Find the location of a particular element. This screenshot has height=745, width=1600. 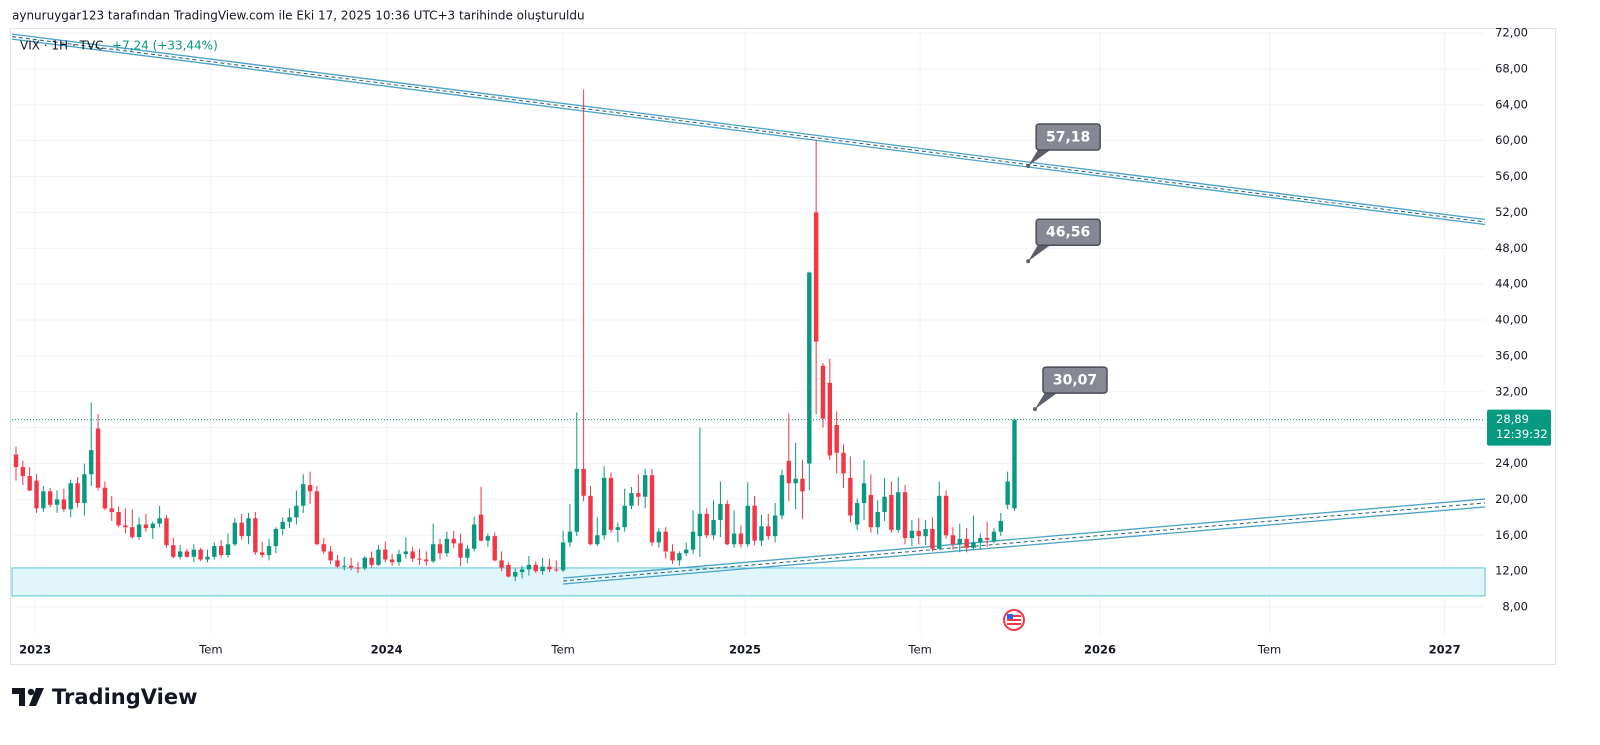

x-tick-label: 2026 is located at coordinates (1100, 650).